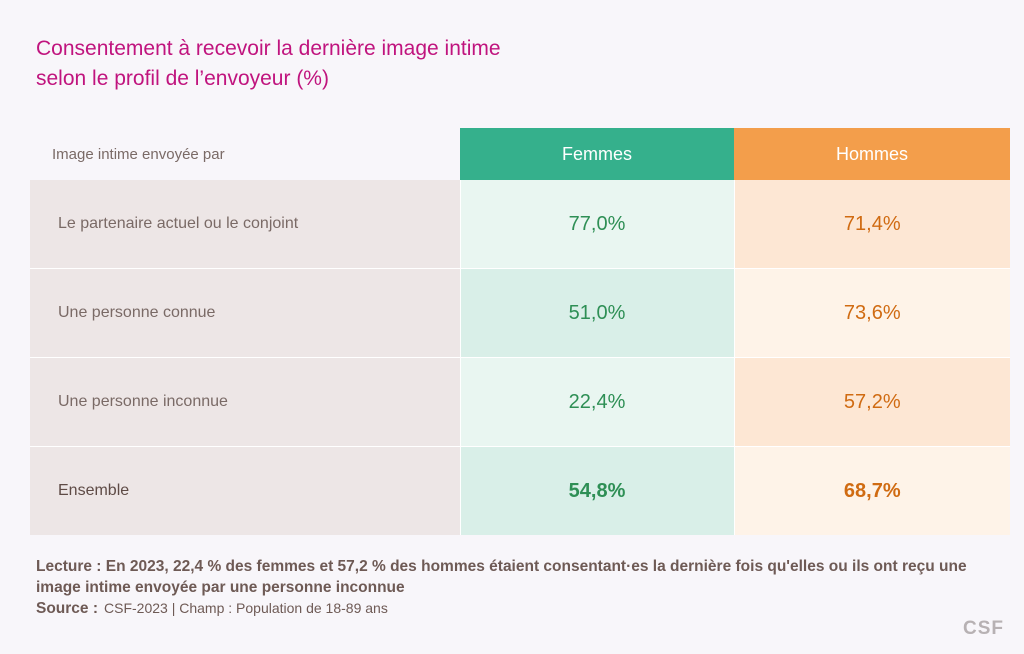 The height and width of the screenshot is (654, 1024). I want to click on table-row-total: Ensemble 54,8% 68,7%, so click(520, 490).